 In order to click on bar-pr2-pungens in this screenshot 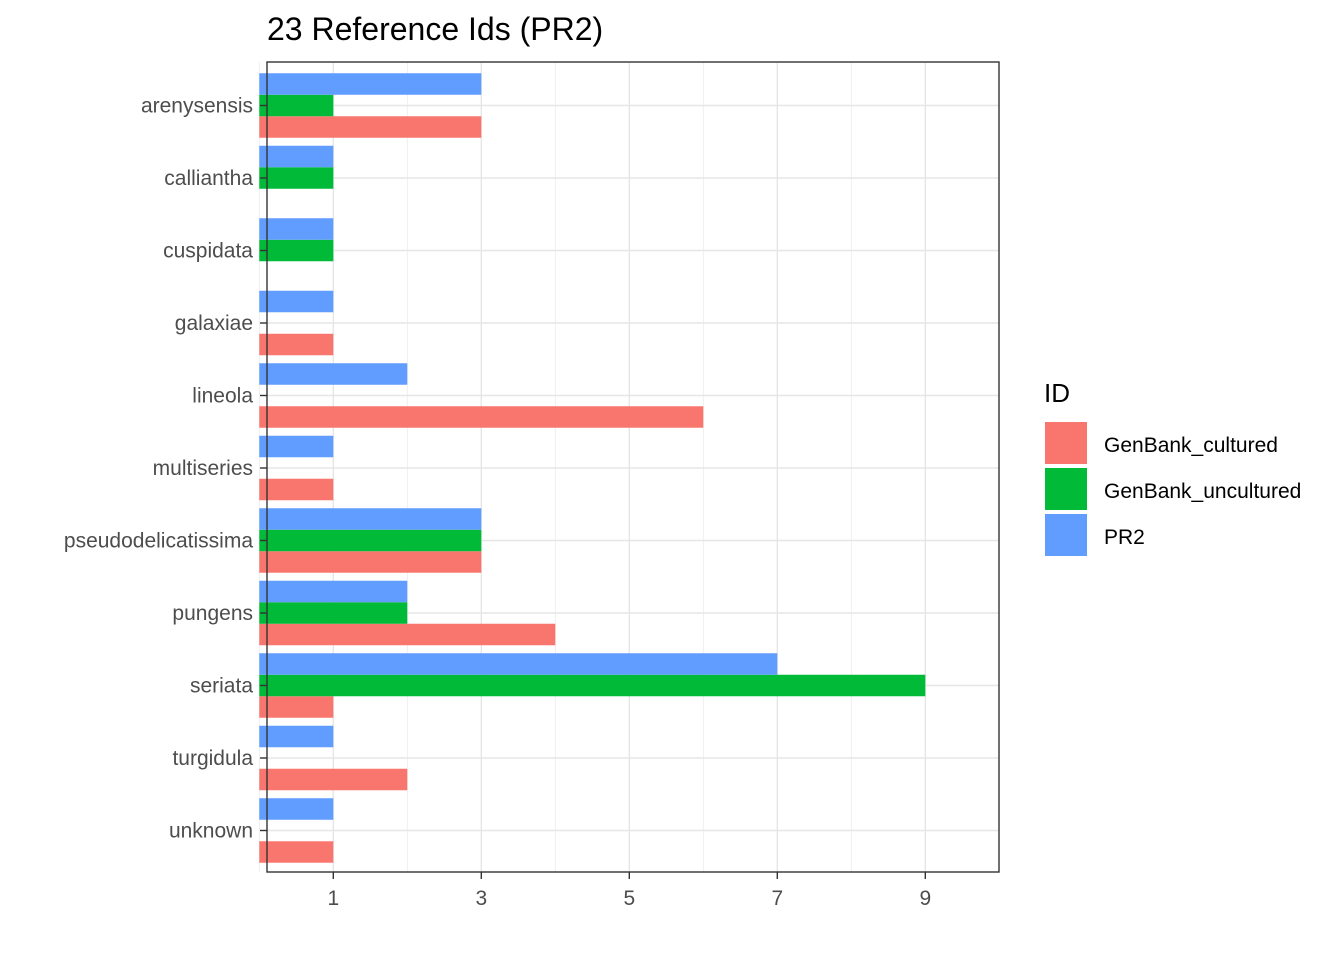, I will do `click(333, 591)`.